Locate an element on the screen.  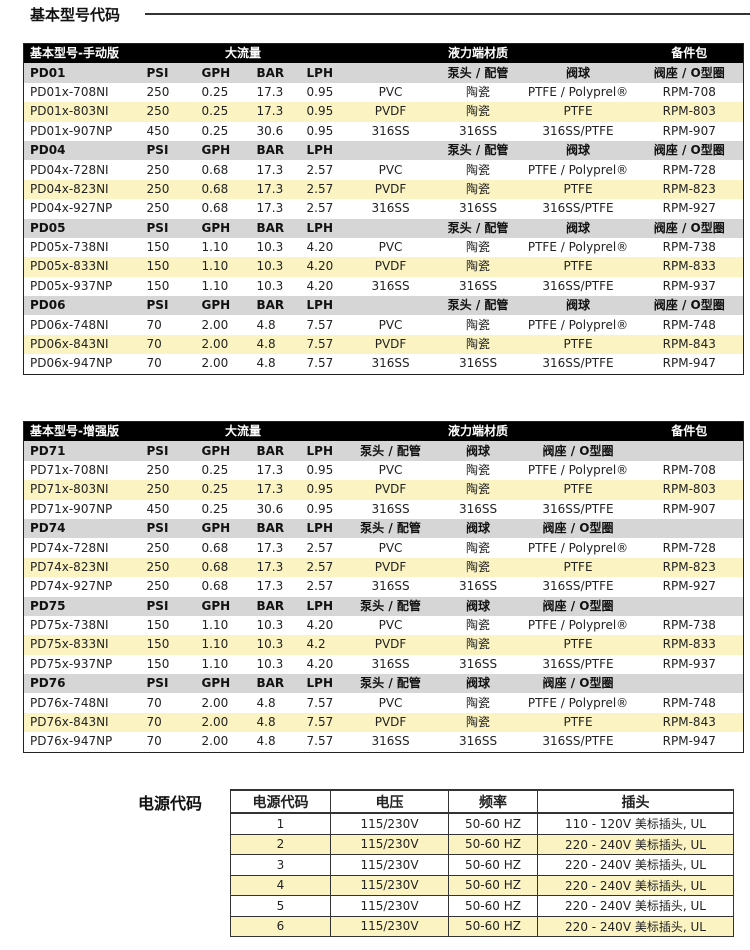
model-header: 基本型号-增强版 is located at coordinates (82, 431).